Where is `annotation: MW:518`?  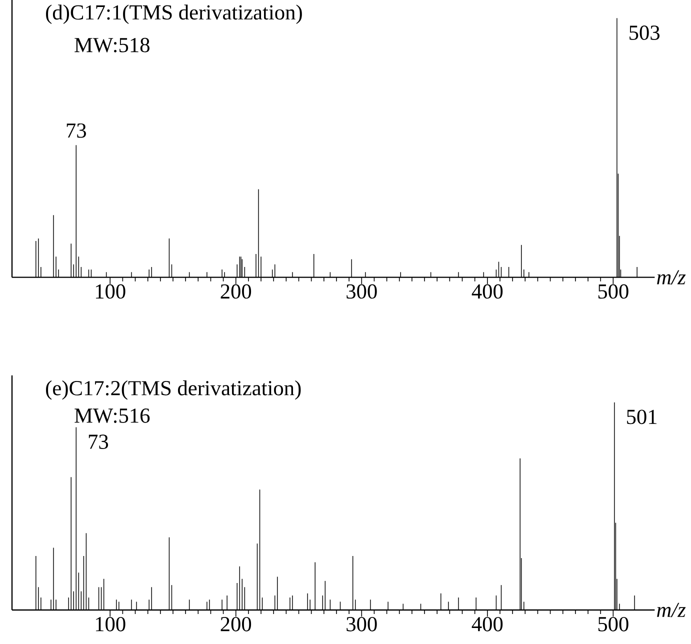 annotation: MW:518 is located at coordinates (112, 45).